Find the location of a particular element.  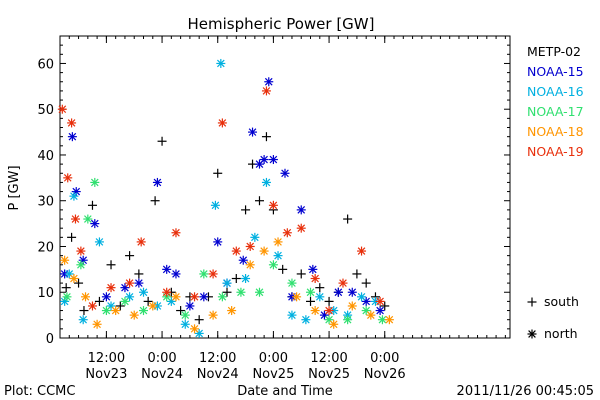

x-tick-label: 12:00 is located at coordinates (106, 358).